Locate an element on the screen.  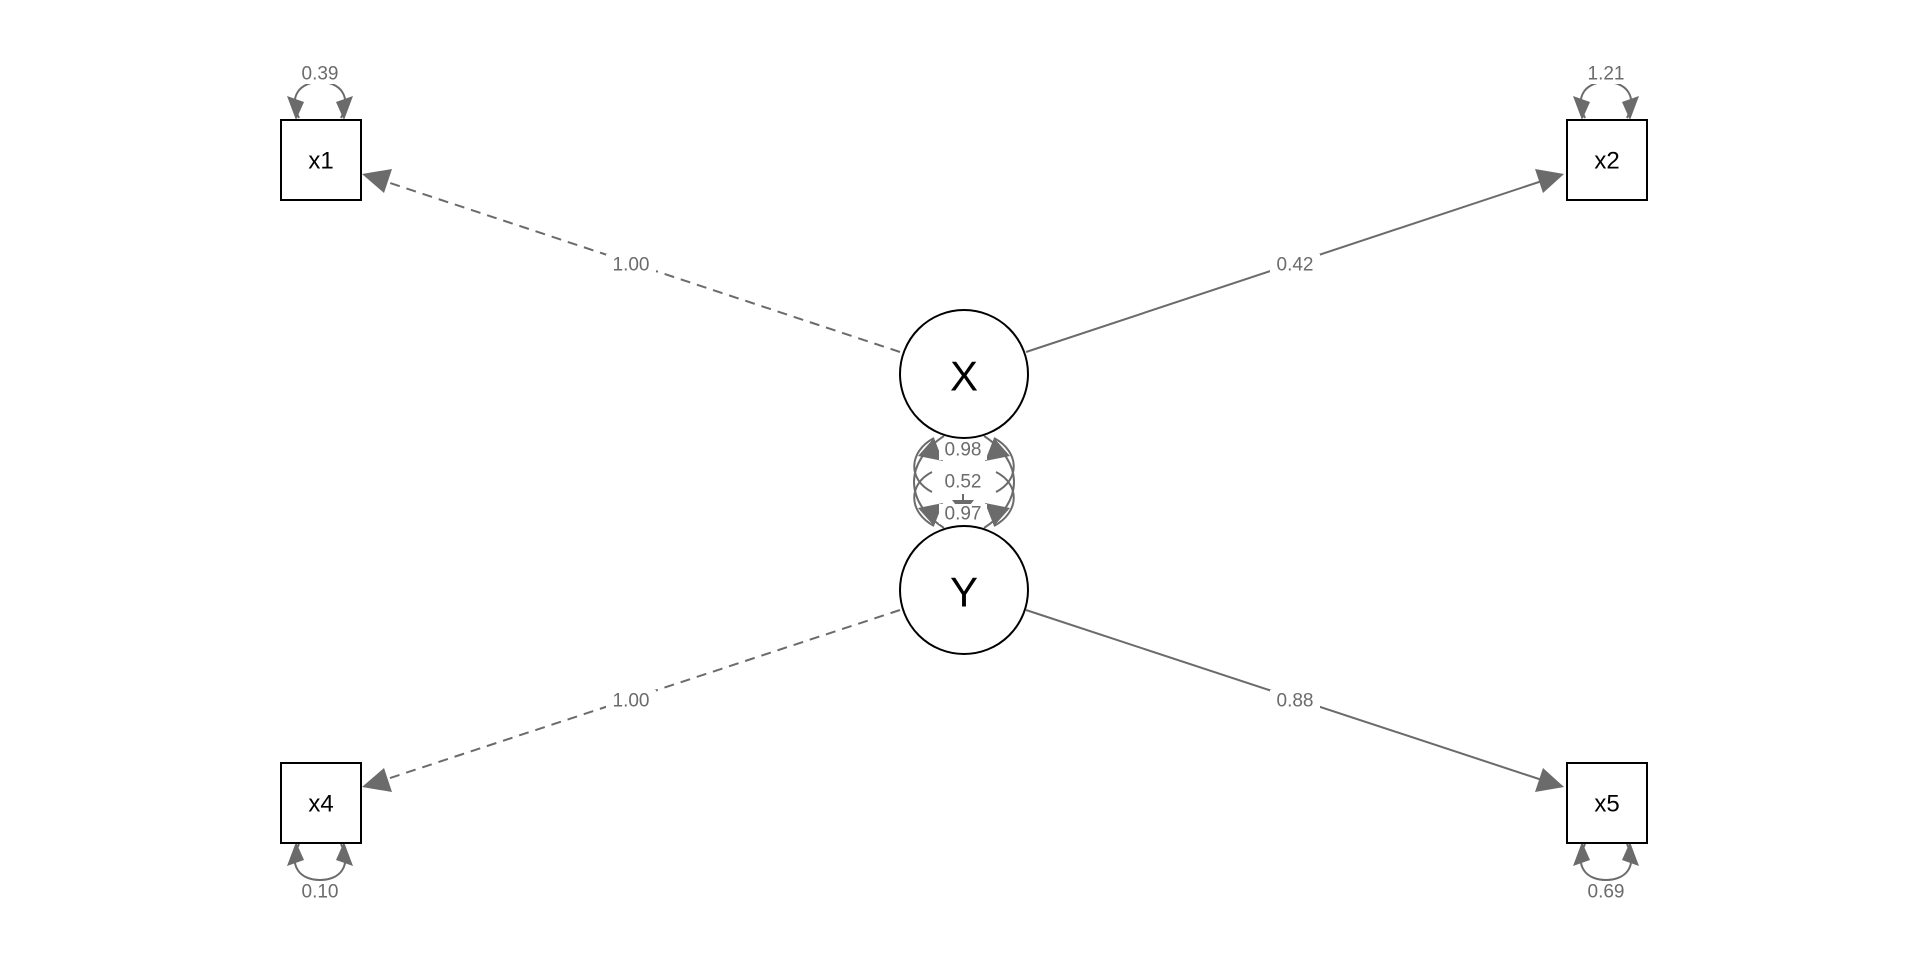
loading-label-Y-x5: 0.88 is located at coordinates (1295, 701).